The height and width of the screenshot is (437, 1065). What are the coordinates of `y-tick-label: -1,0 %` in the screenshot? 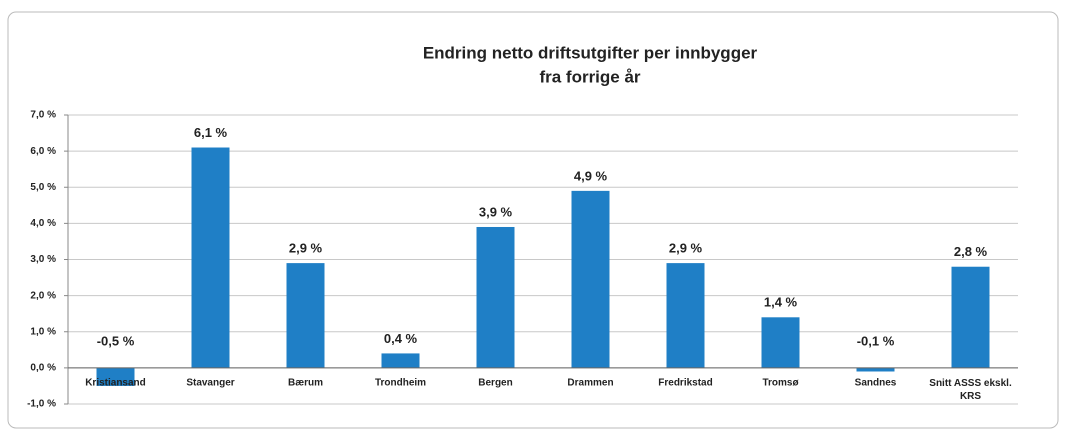 It's located at (41, 404).